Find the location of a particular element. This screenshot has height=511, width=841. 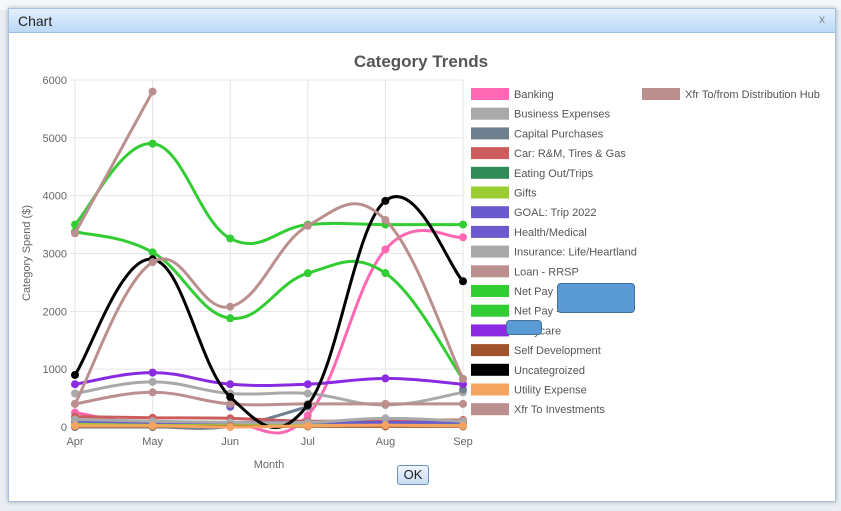

chart-title: Category Trends is located at coordinates (421, 61).